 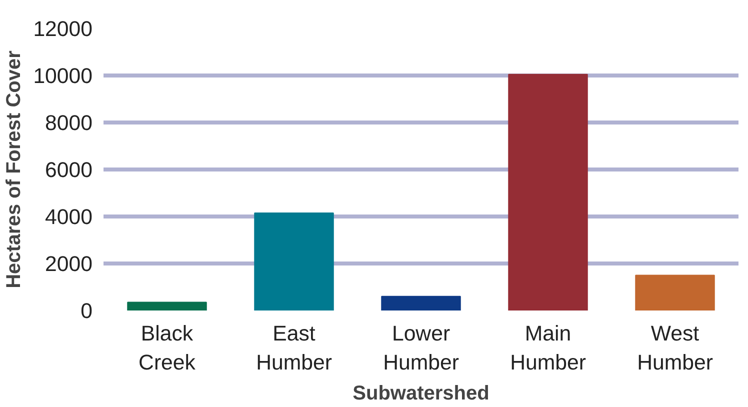 What do you see at coordinates (63, 29) in the screenshot?
I see `y-tick-label: 12000` at bounding box center [63, 29].